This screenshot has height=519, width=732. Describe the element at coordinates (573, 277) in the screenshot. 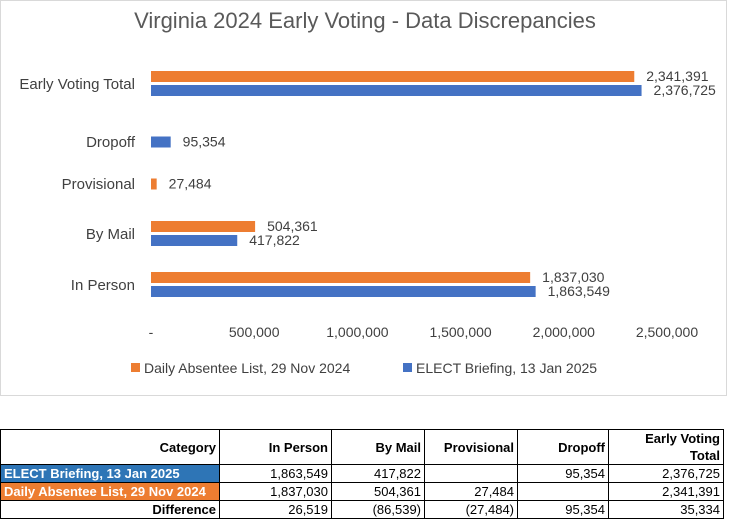

I see `data-label: 1,837,030` at that location.